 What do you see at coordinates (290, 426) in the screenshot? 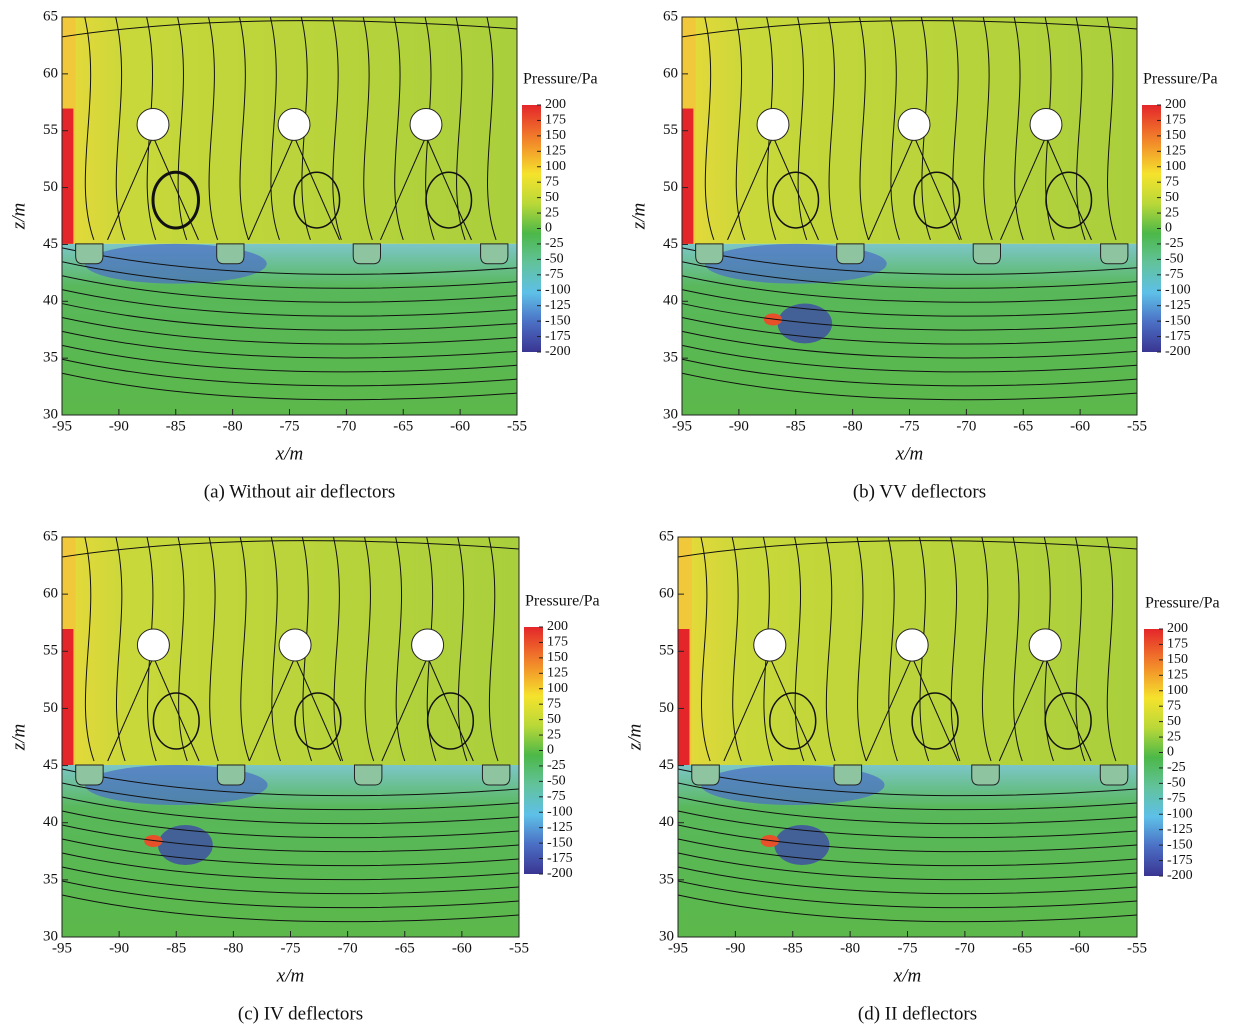
I see `x-tick-label: -75` at bounding box center [290, 426].